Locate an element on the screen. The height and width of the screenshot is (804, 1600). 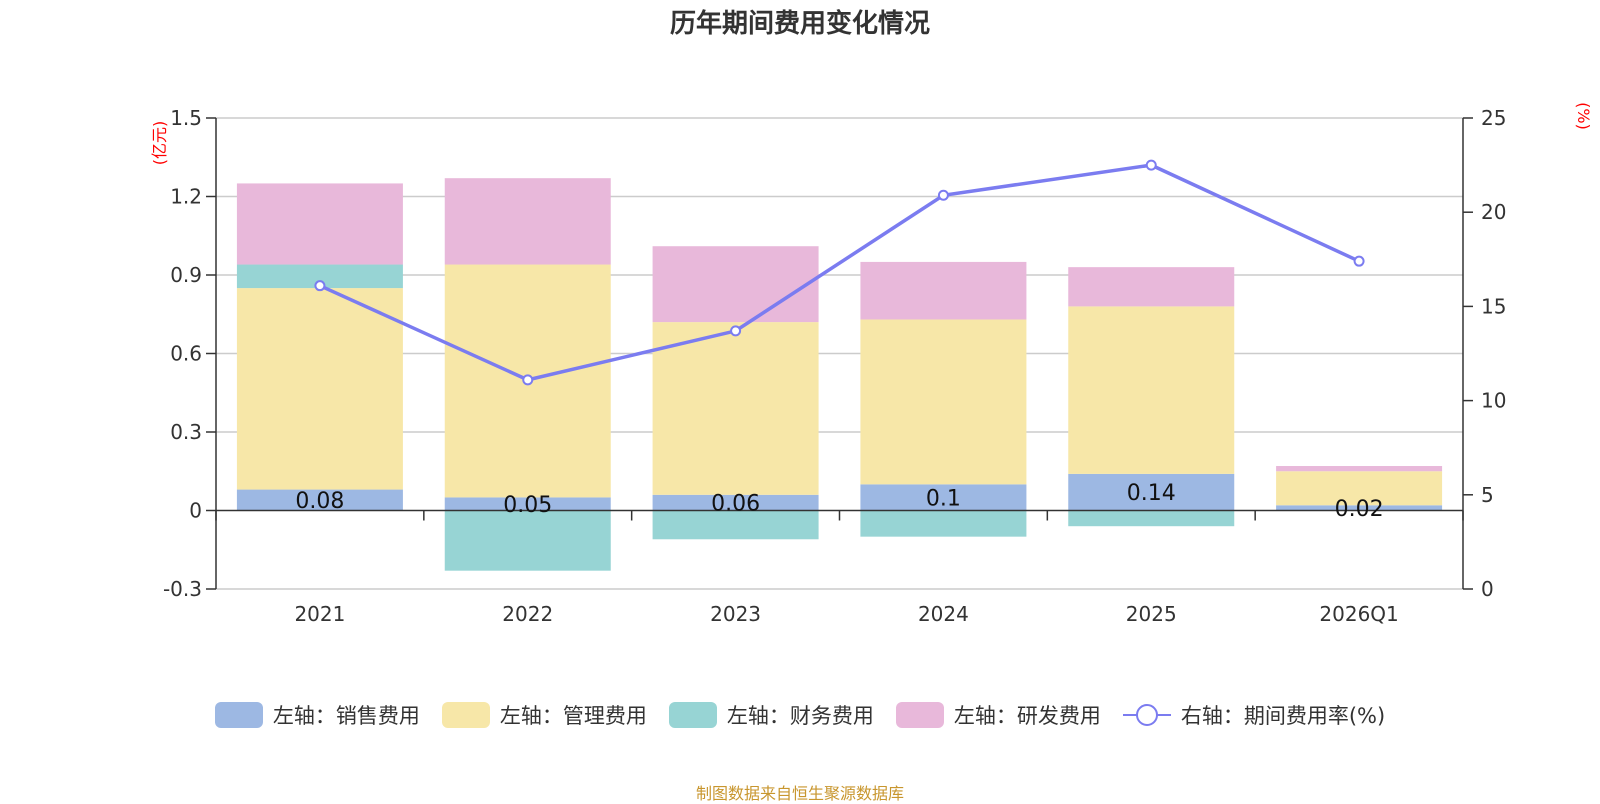
legend-label-admin: 左轴：管理费用 is located at coordinates (573, 716).